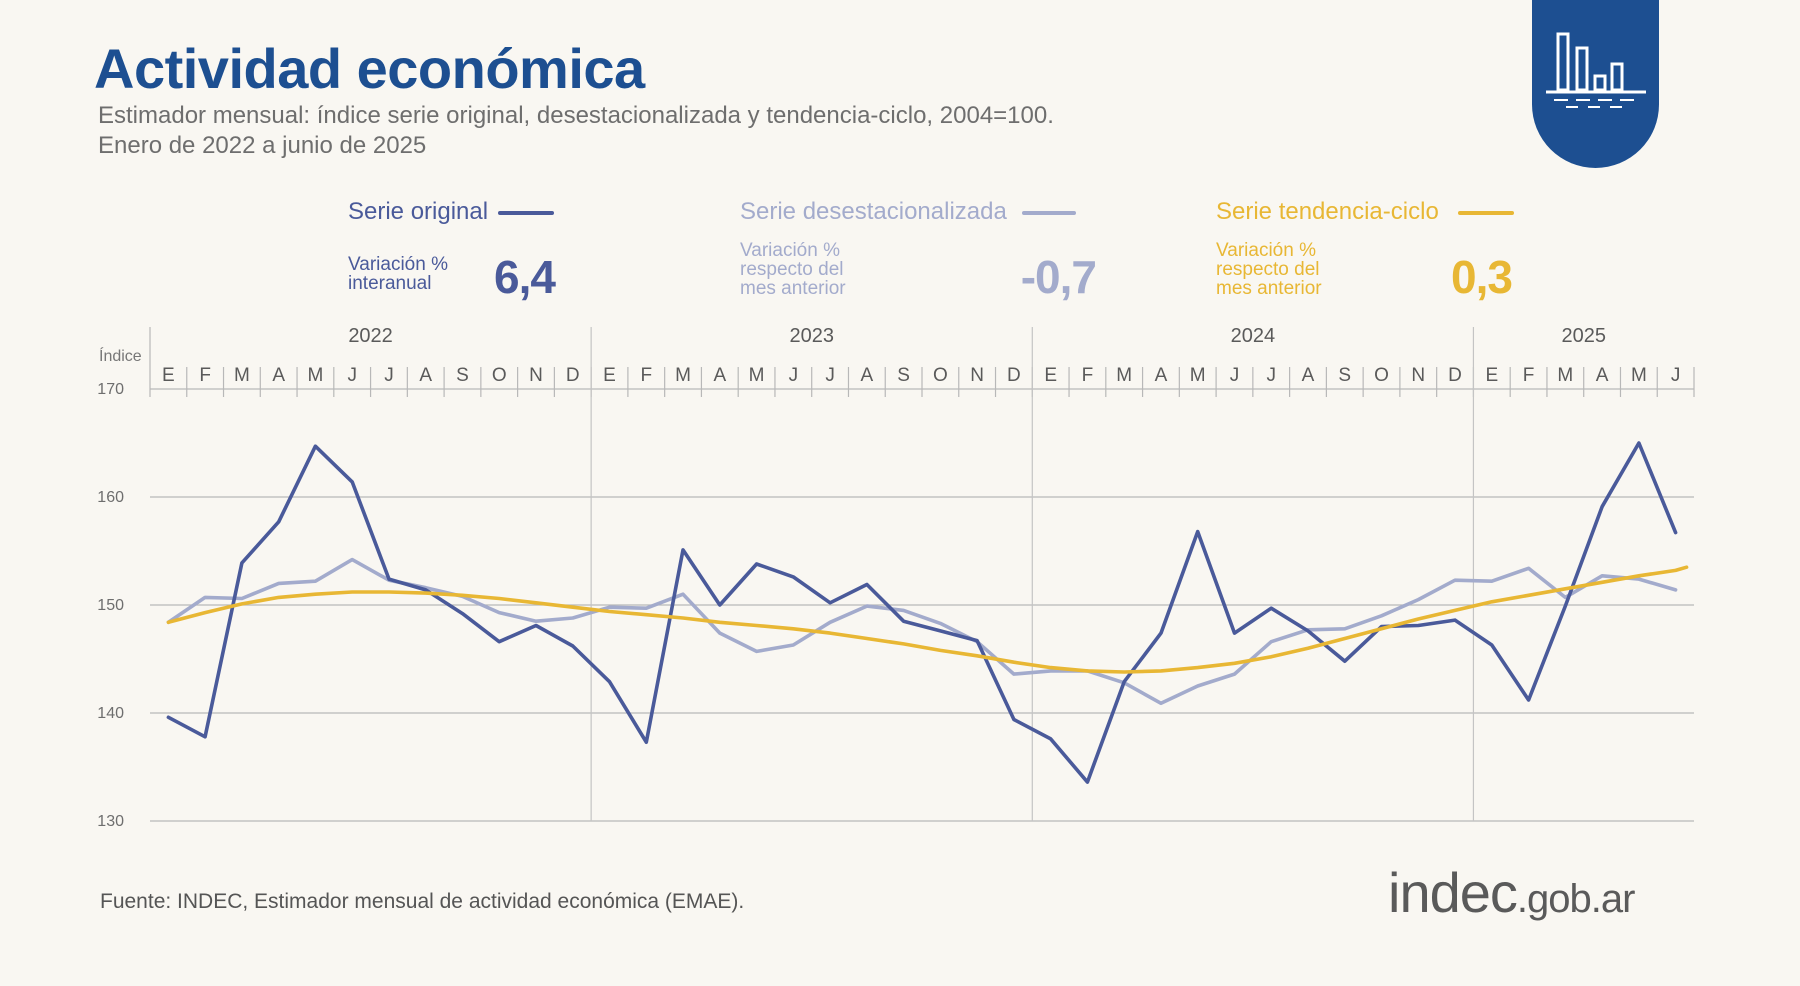 This screenshot has height=986, width=1800. Describe the element at coordinates (526, 213) in the screenshot. I see `legend-original-swatch` at that location.